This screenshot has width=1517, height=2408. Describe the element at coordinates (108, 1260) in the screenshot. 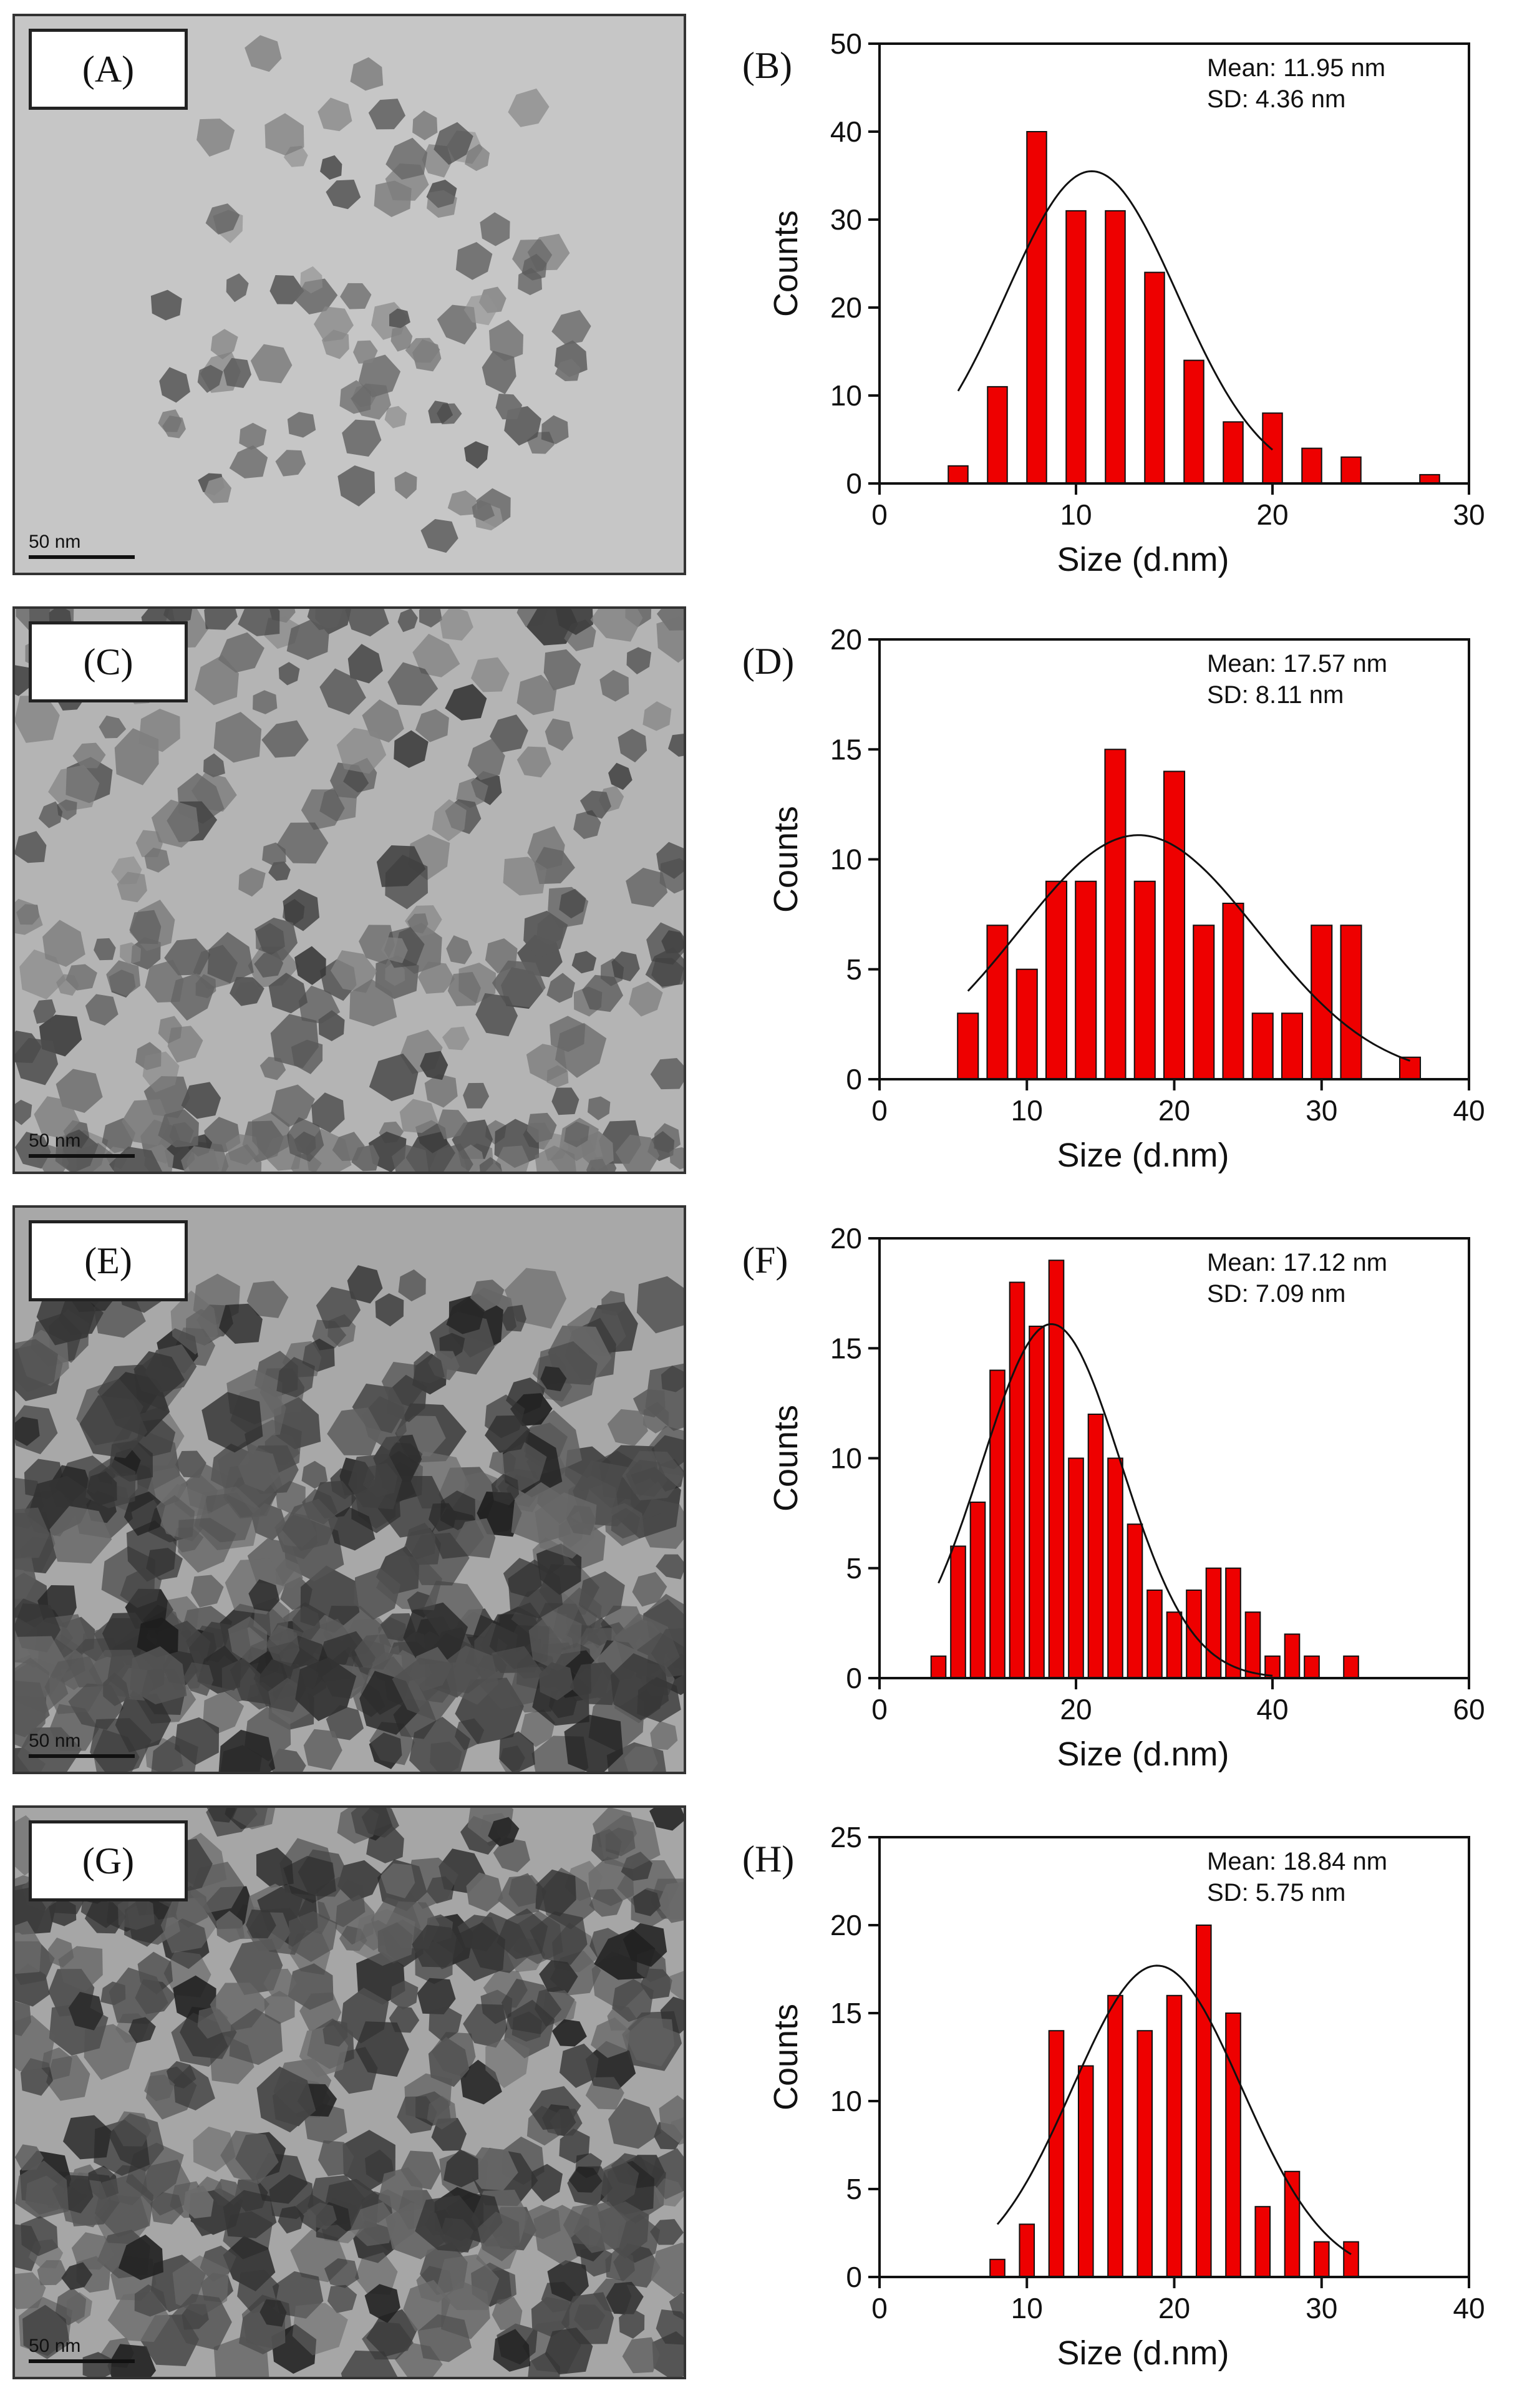

I see `panel-label-box: (E)` at that location.